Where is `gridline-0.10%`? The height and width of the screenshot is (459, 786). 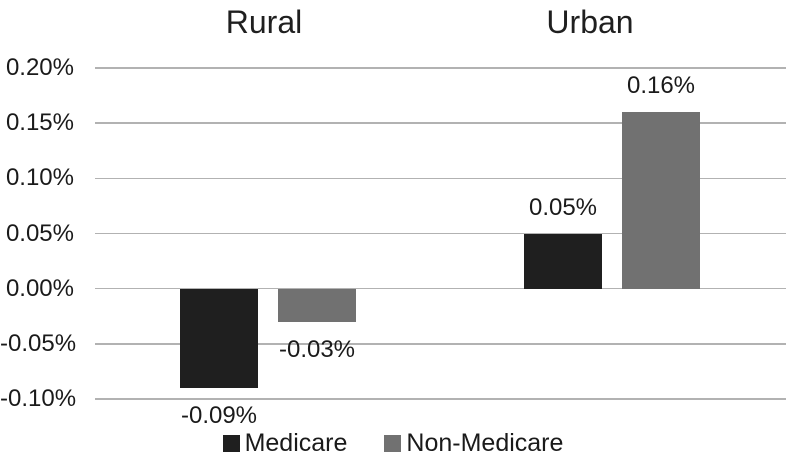
gridline-0.10% is located at coordinates (440, 178).